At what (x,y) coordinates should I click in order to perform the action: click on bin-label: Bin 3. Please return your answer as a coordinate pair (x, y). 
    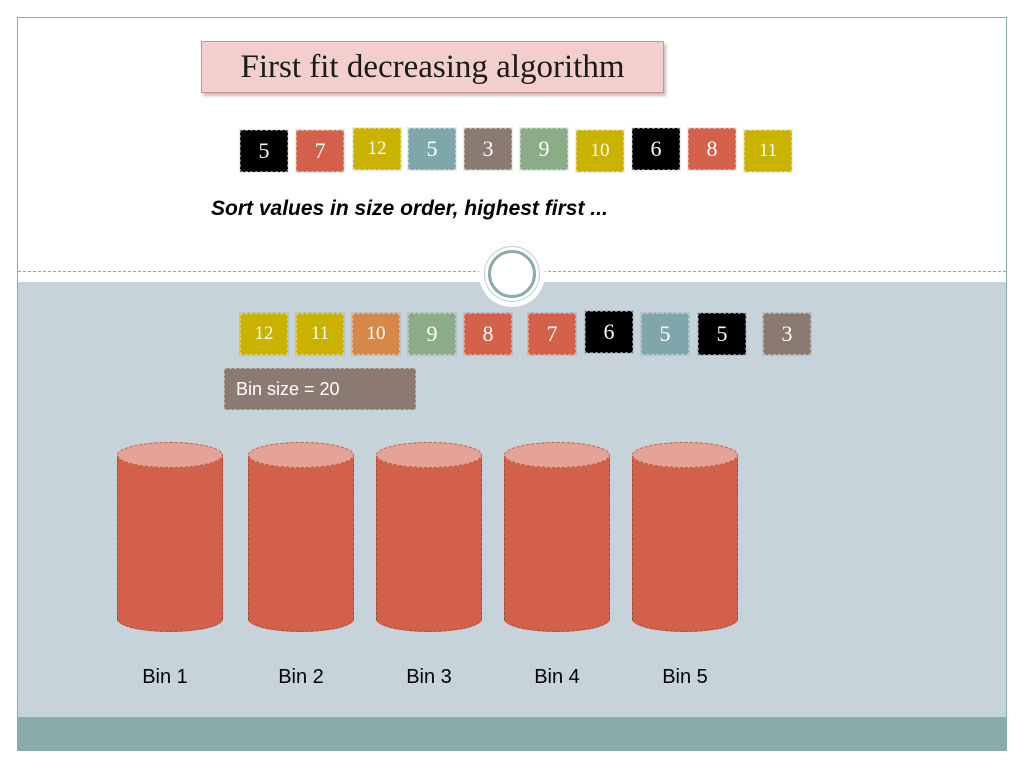
    Looking at the image, I should click on (429, 677).